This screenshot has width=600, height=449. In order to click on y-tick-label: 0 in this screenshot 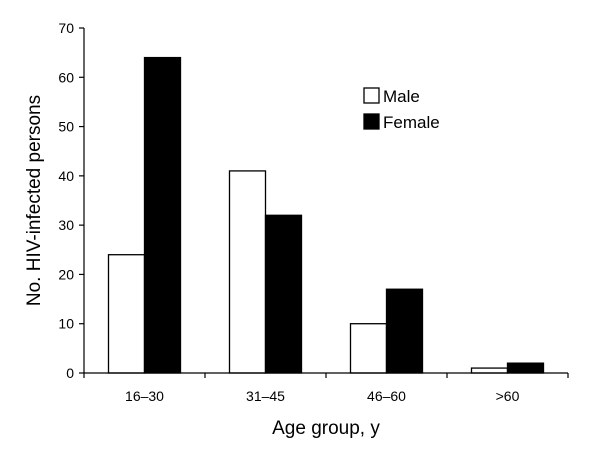, I will do `click(70, 373)`.